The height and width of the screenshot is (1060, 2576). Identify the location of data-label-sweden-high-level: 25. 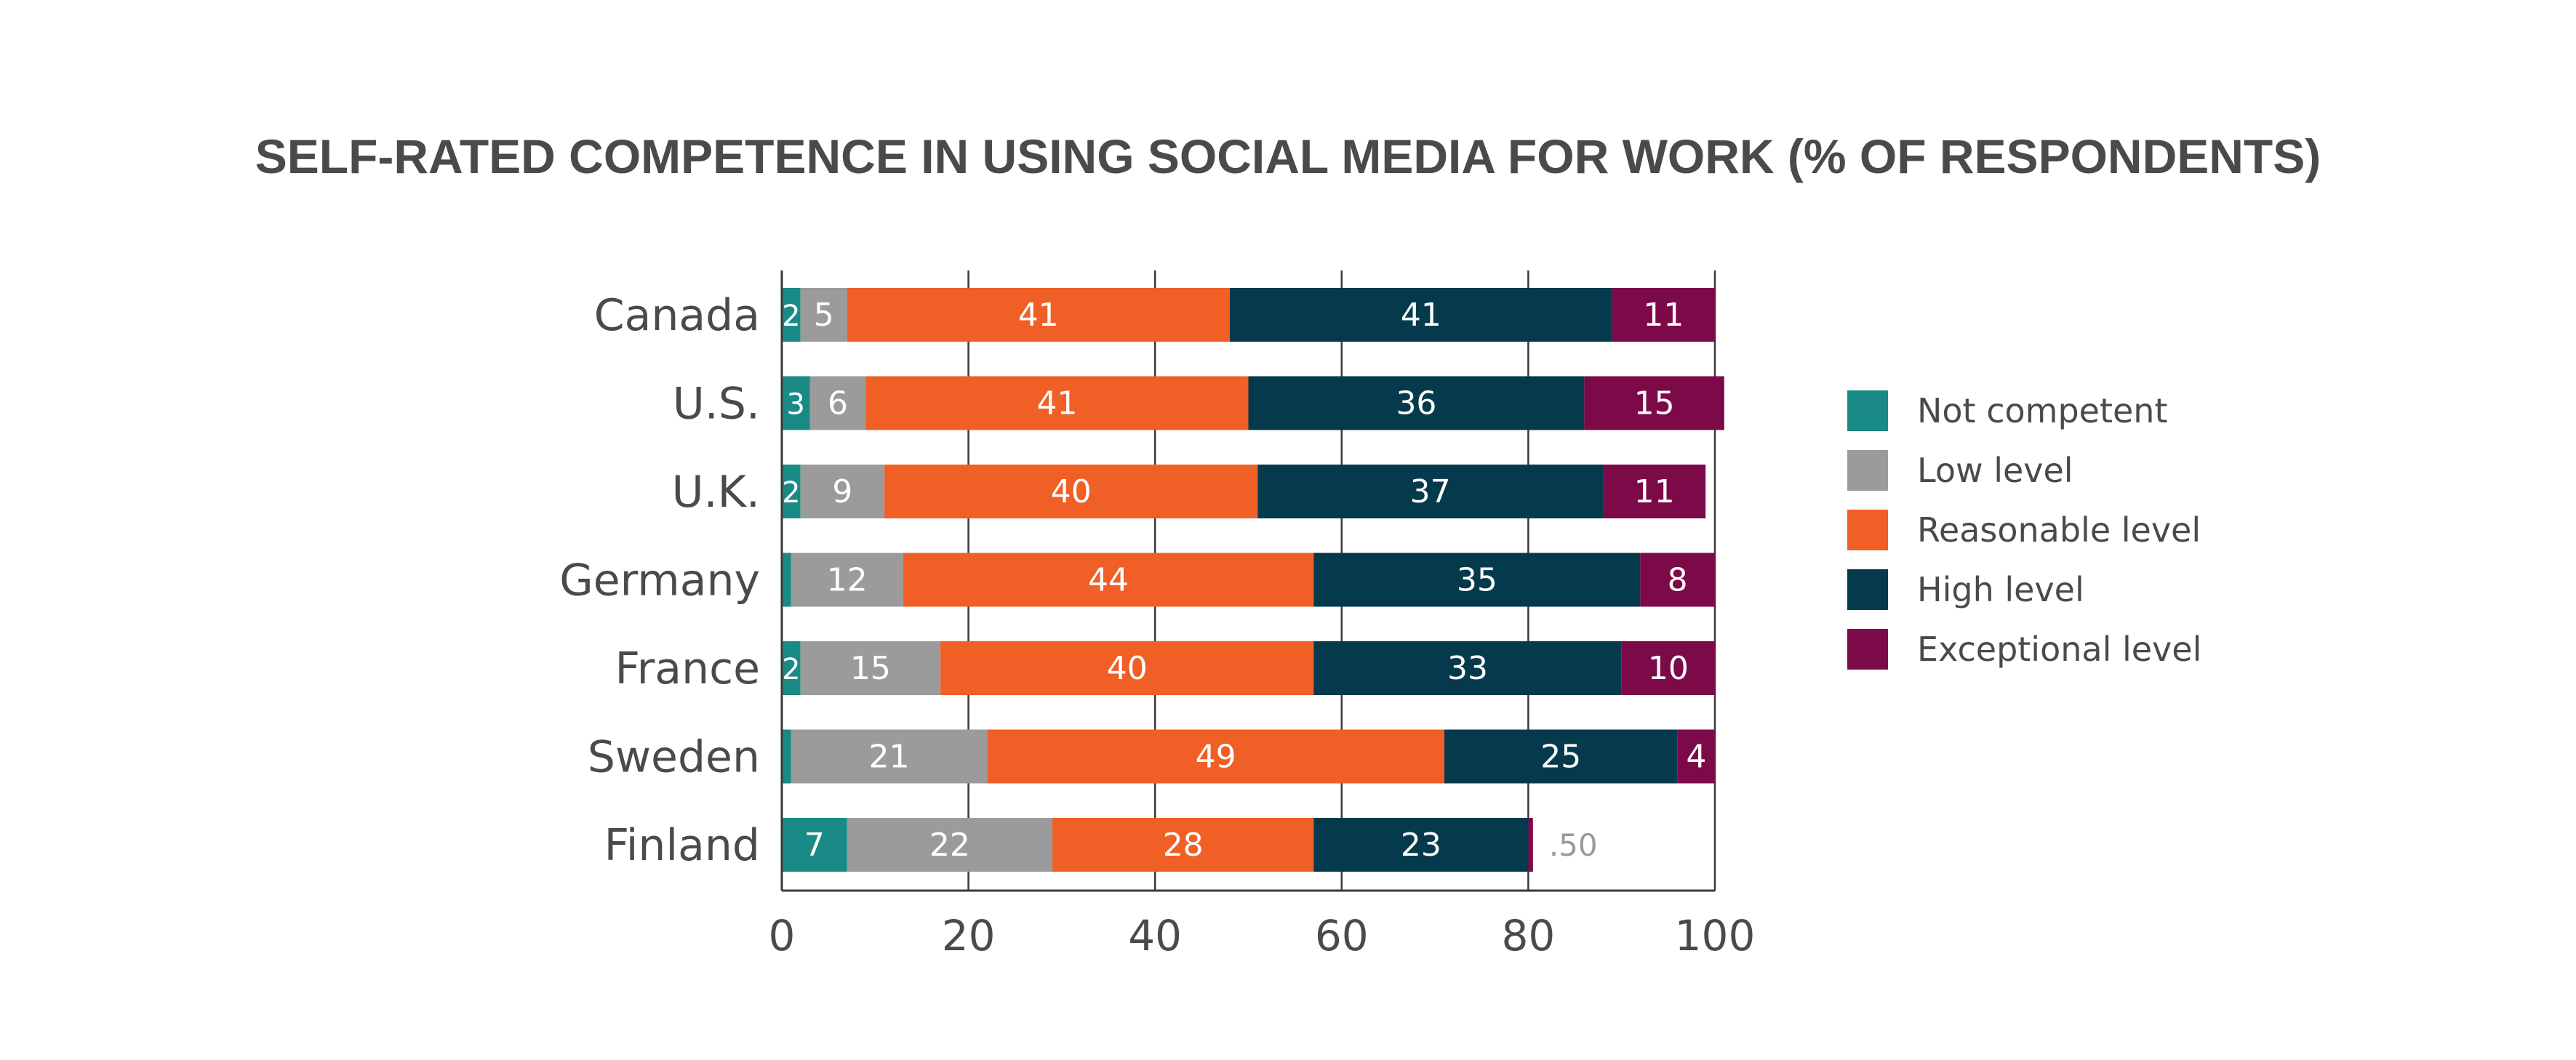
(1560, 757).